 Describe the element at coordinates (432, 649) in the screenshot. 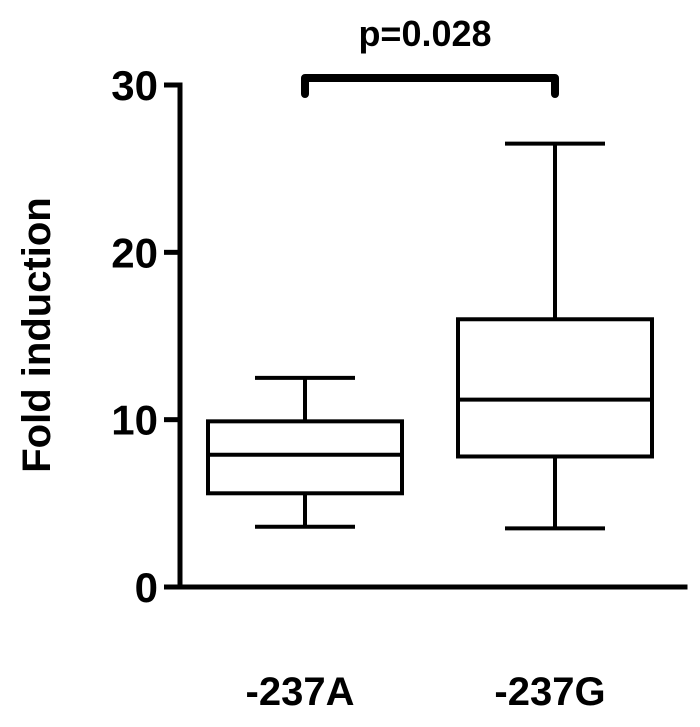

I see `x-axis: -237A -237G` at that location.